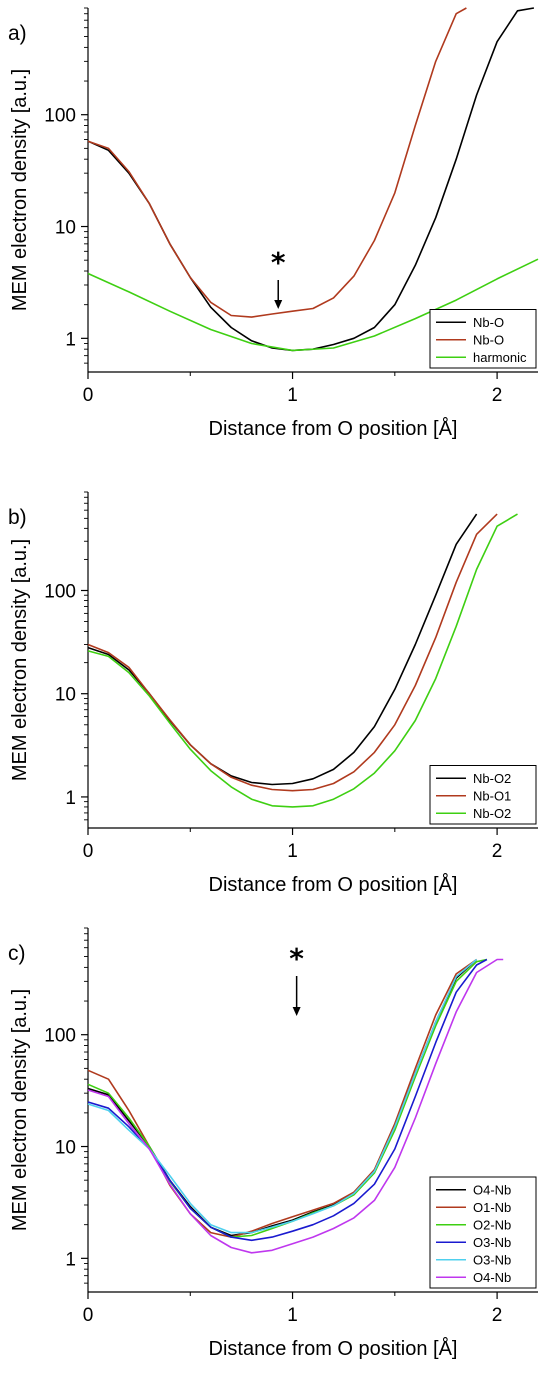 The image size is (550, 1373). What do you see at coordinates (492, 1224) in the screenshot?
I see `legend-entry: O2-Nb` at bounding box center [492, 1224].